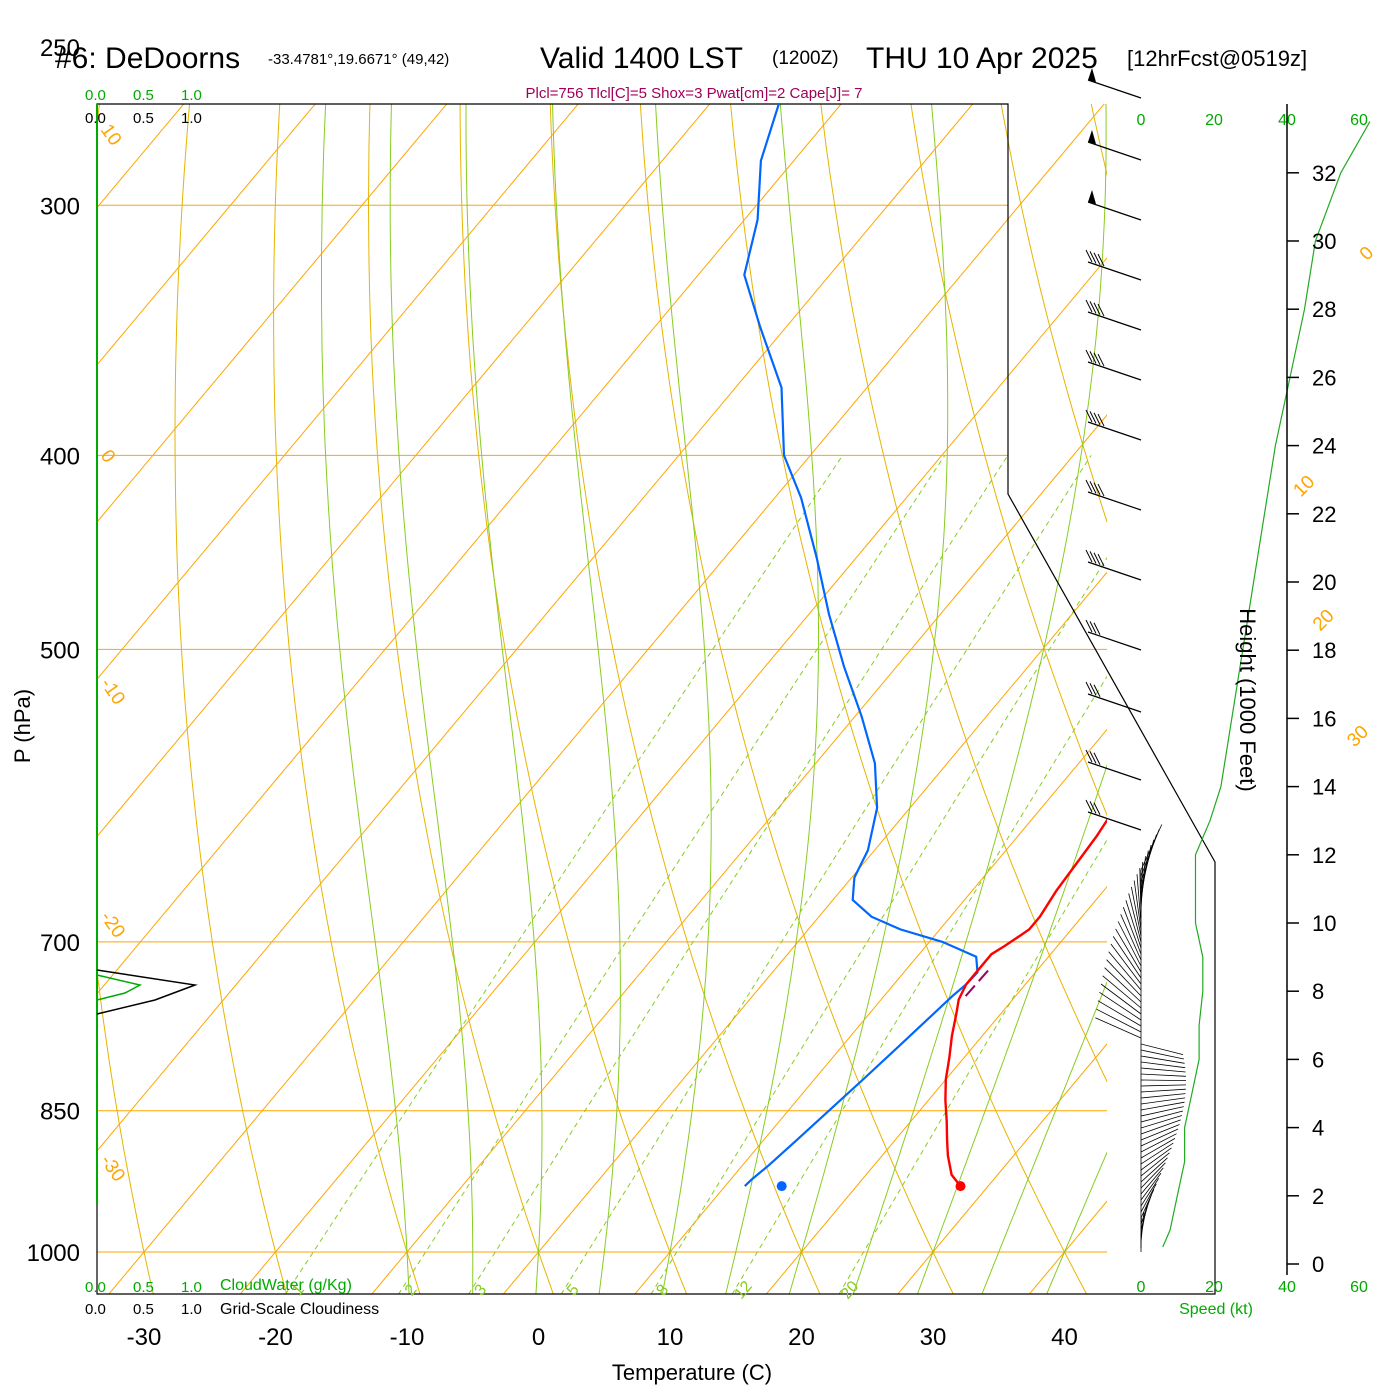  I want to click on valid-time: Valid 1400 LST, so click(641, 58).